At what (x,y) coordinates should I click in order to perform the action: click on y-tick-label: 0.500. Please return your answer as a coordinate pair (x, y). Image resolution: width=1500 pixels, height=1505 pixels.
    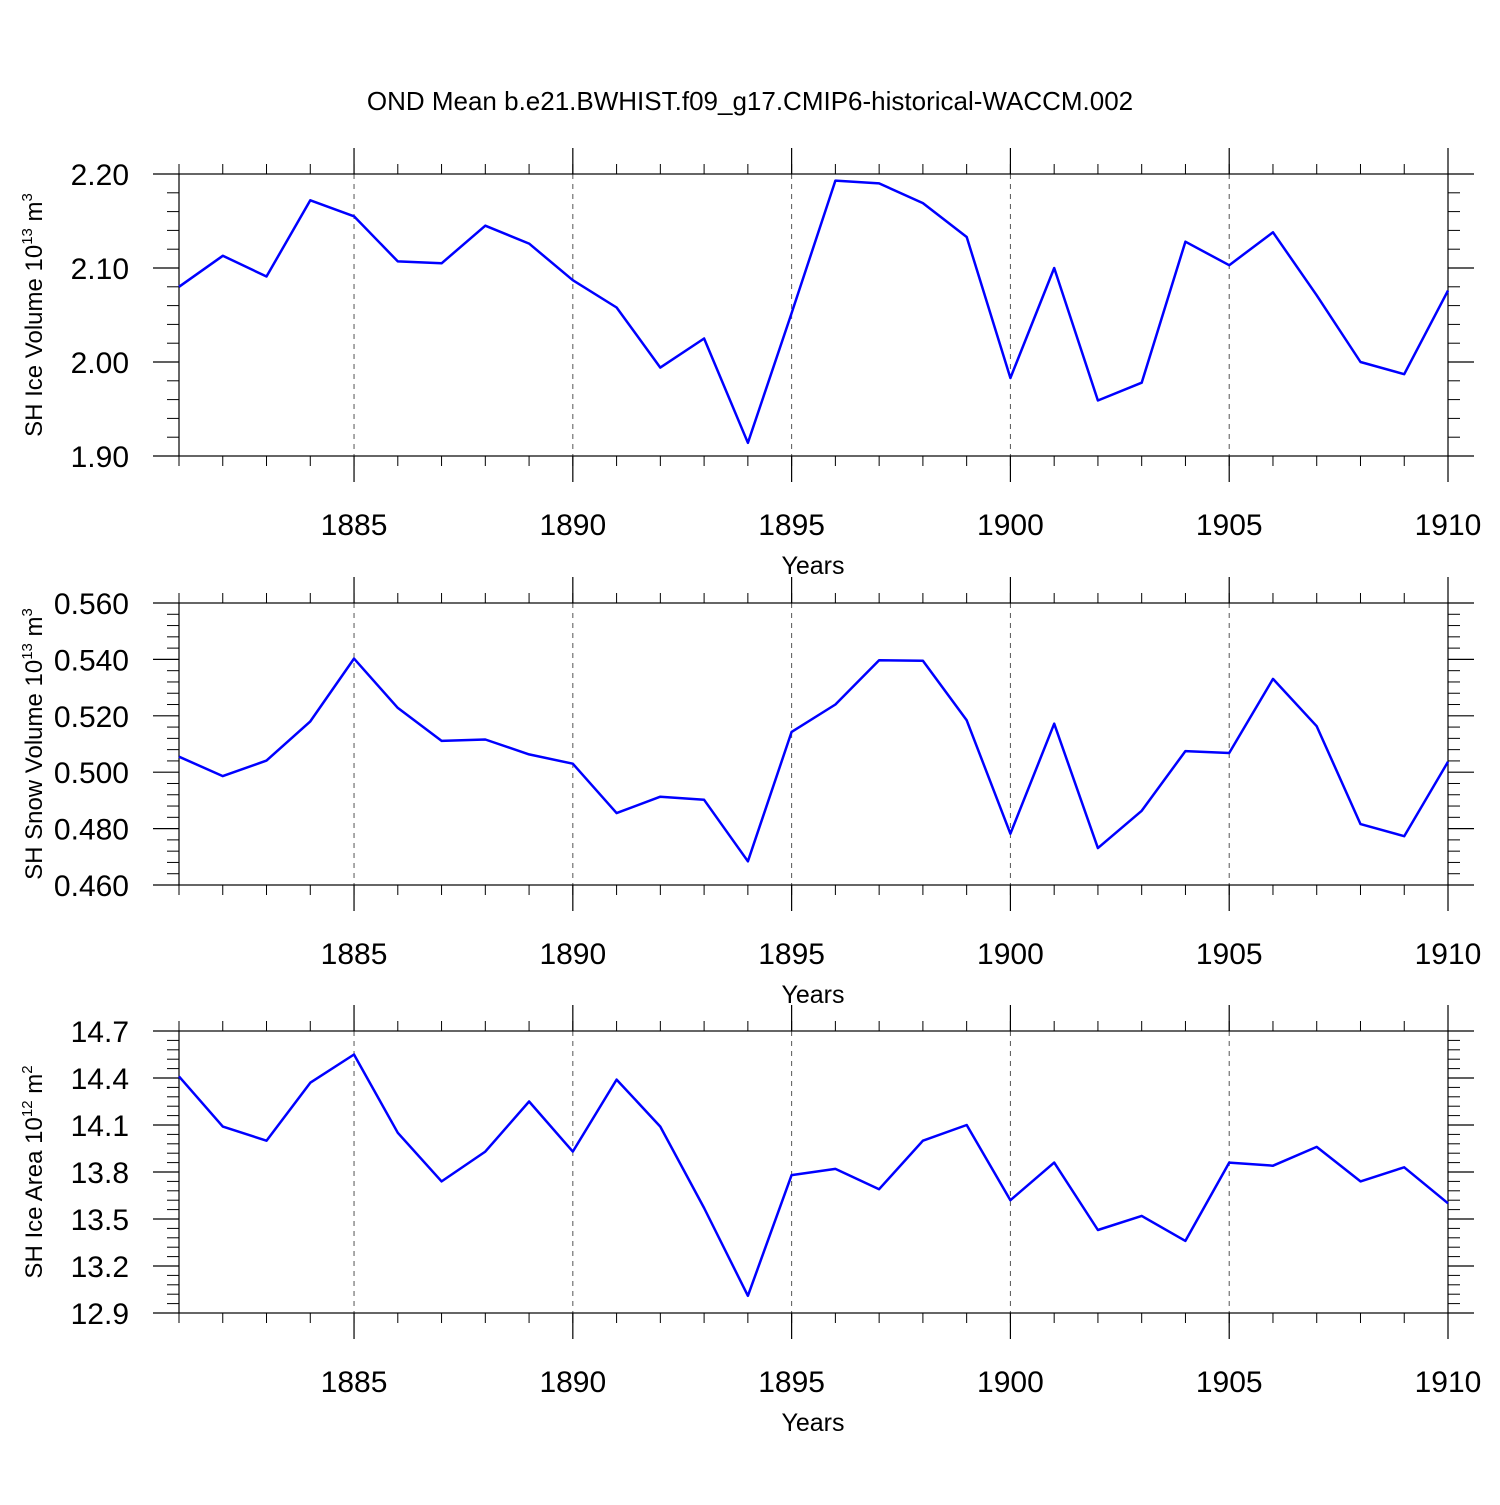
    Looking at the image, I should click on (91, 773).